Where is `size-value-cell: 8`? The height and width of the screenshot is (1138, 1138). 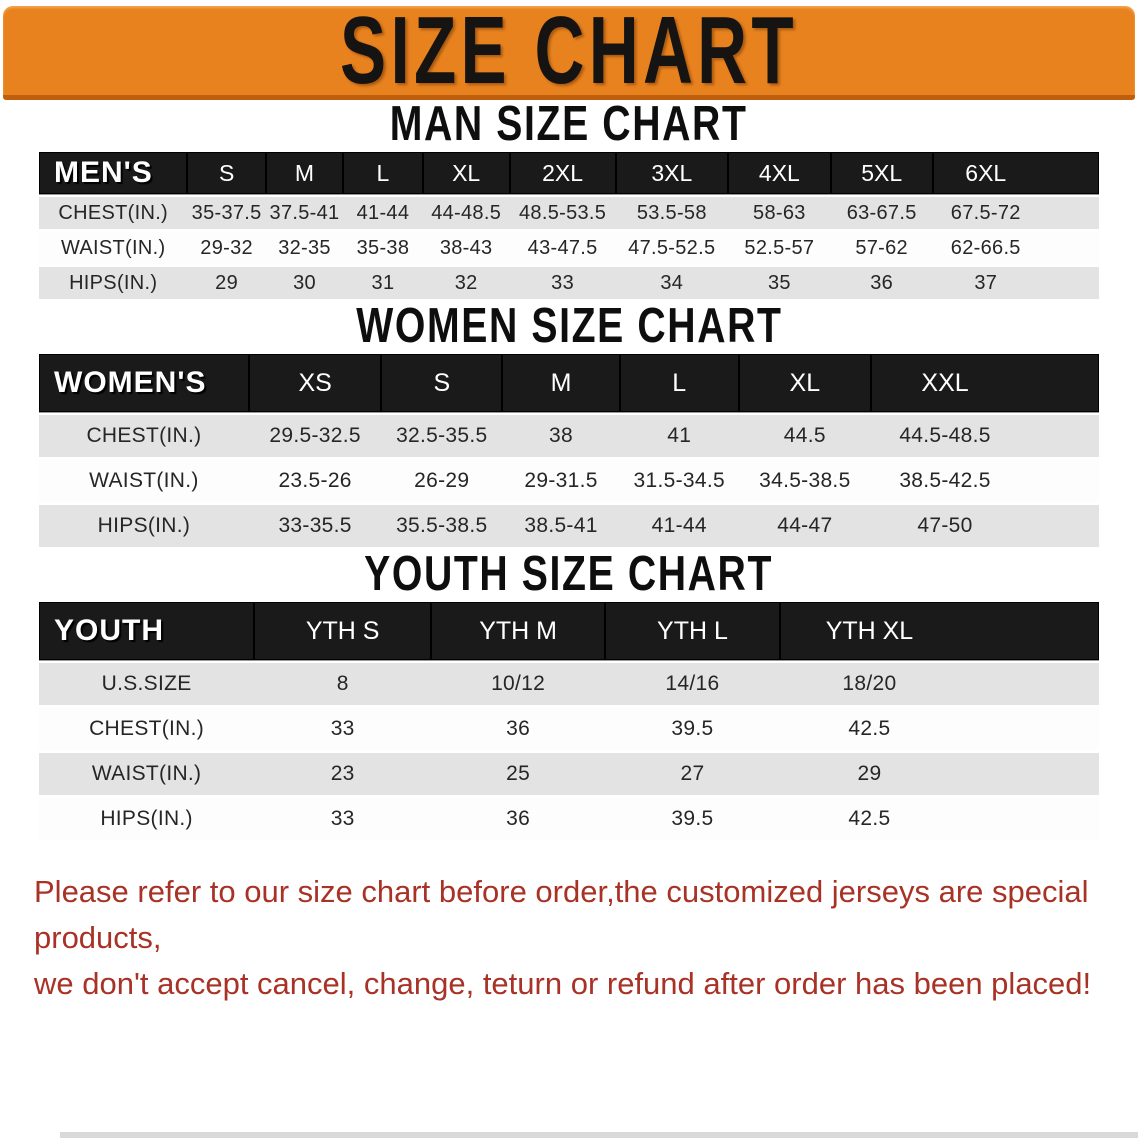
size-value-cell: 8 is located at coordinates (343, 684).